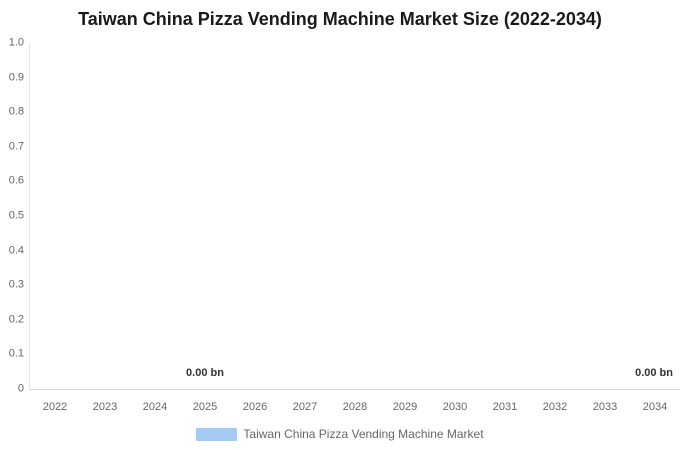 The height and width of the screenshot is (450, 680). Describe the element at coordinates (16, 319) in the screenshot. I see `y-tick-label: 0.2` at that location.